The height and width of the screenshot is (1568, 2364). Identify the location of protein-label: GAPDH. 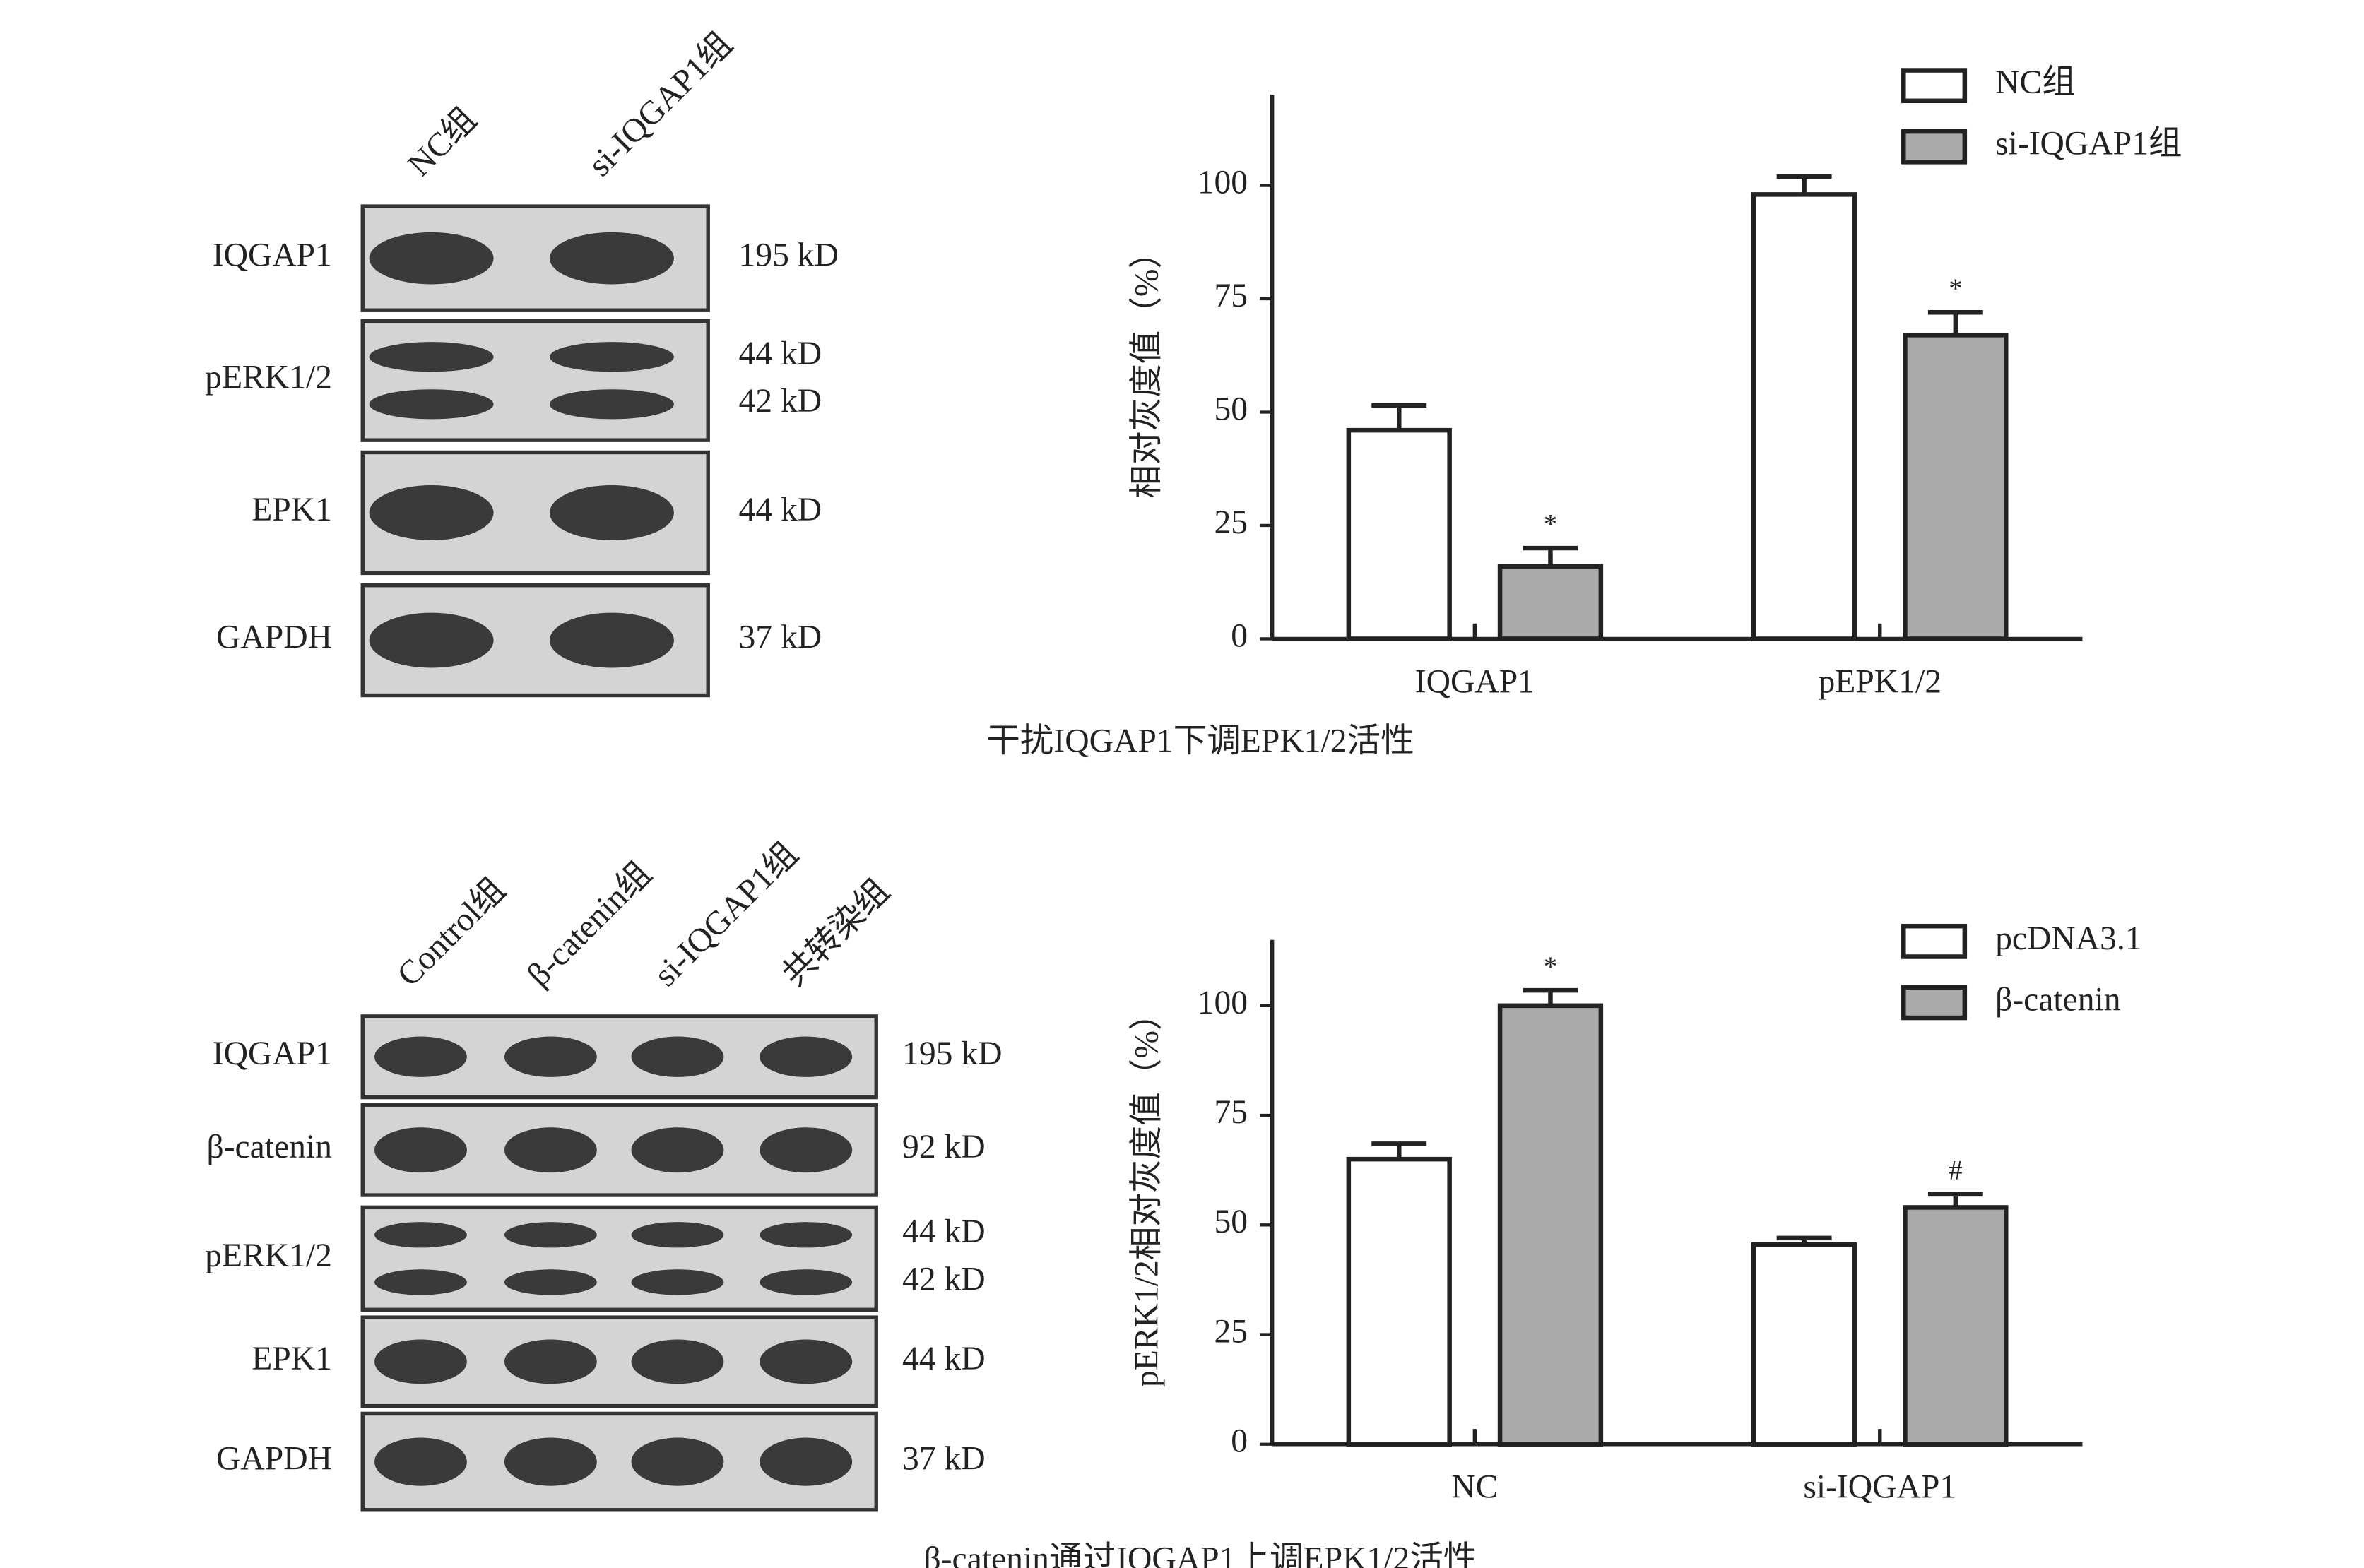
(274, 1459).